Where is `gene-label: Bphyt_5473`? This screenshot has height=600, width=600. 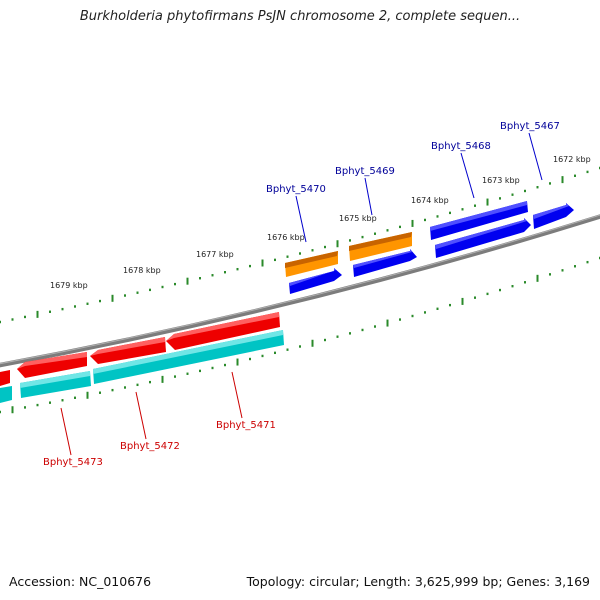 gene-label: Bphyt_5473 is located at coordinates (73, 462).